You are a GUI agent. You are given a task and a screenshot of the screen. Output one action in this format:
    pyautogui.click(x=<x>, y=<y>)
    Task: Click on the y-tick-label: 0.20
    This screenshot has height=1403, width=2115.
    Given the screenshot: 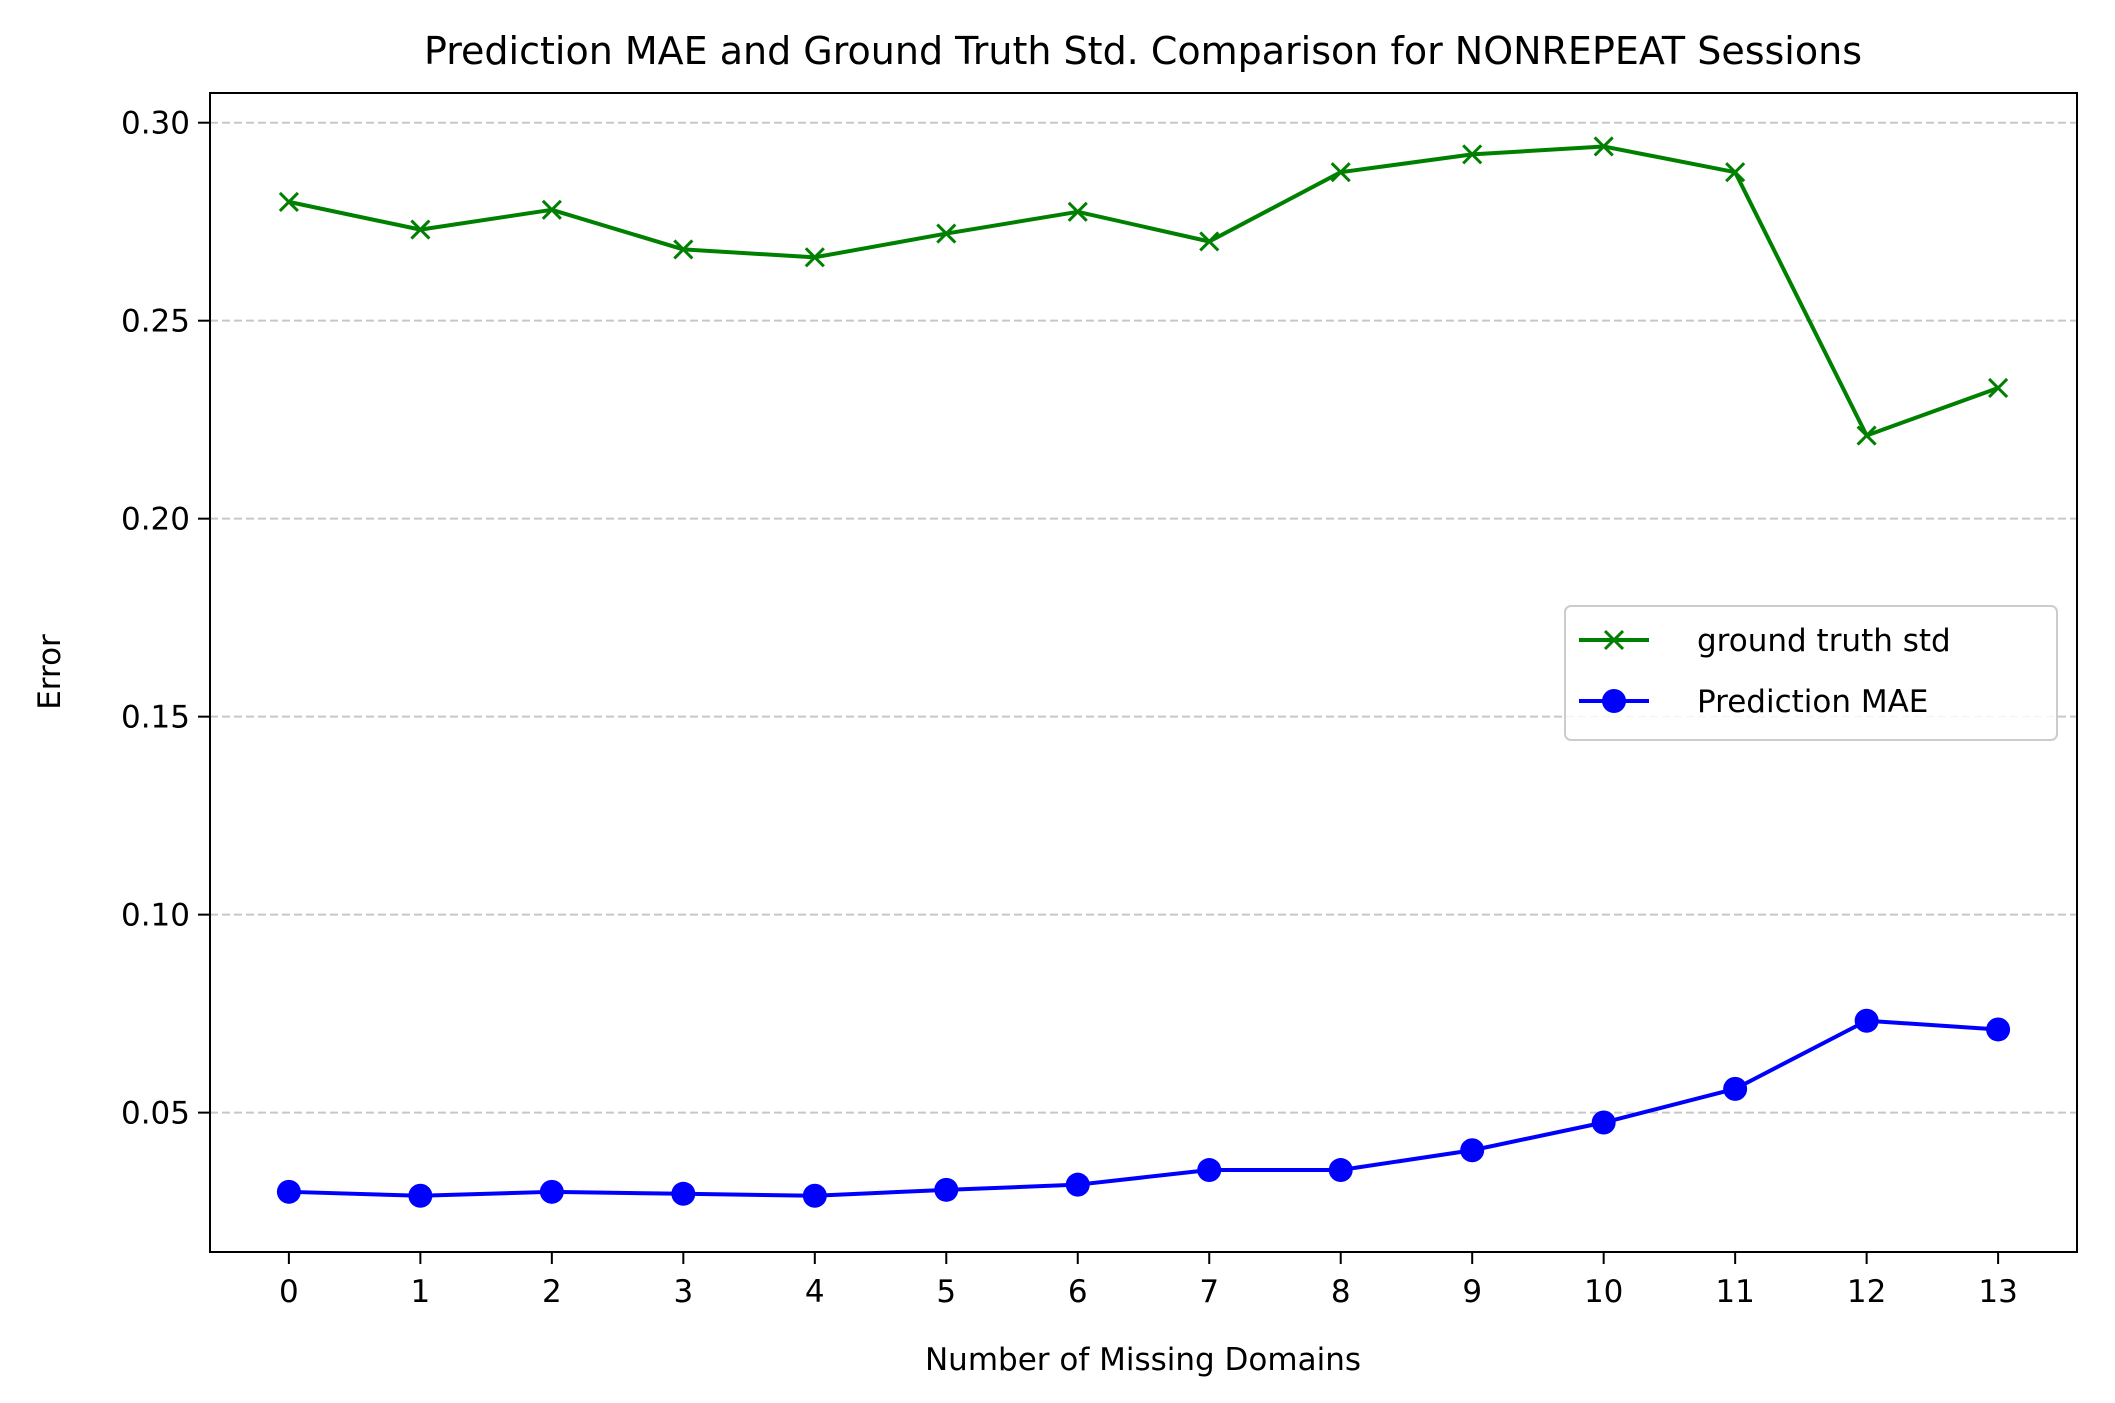 What is the action you would take?
    pyautogui.click(x=155, y=520)
    